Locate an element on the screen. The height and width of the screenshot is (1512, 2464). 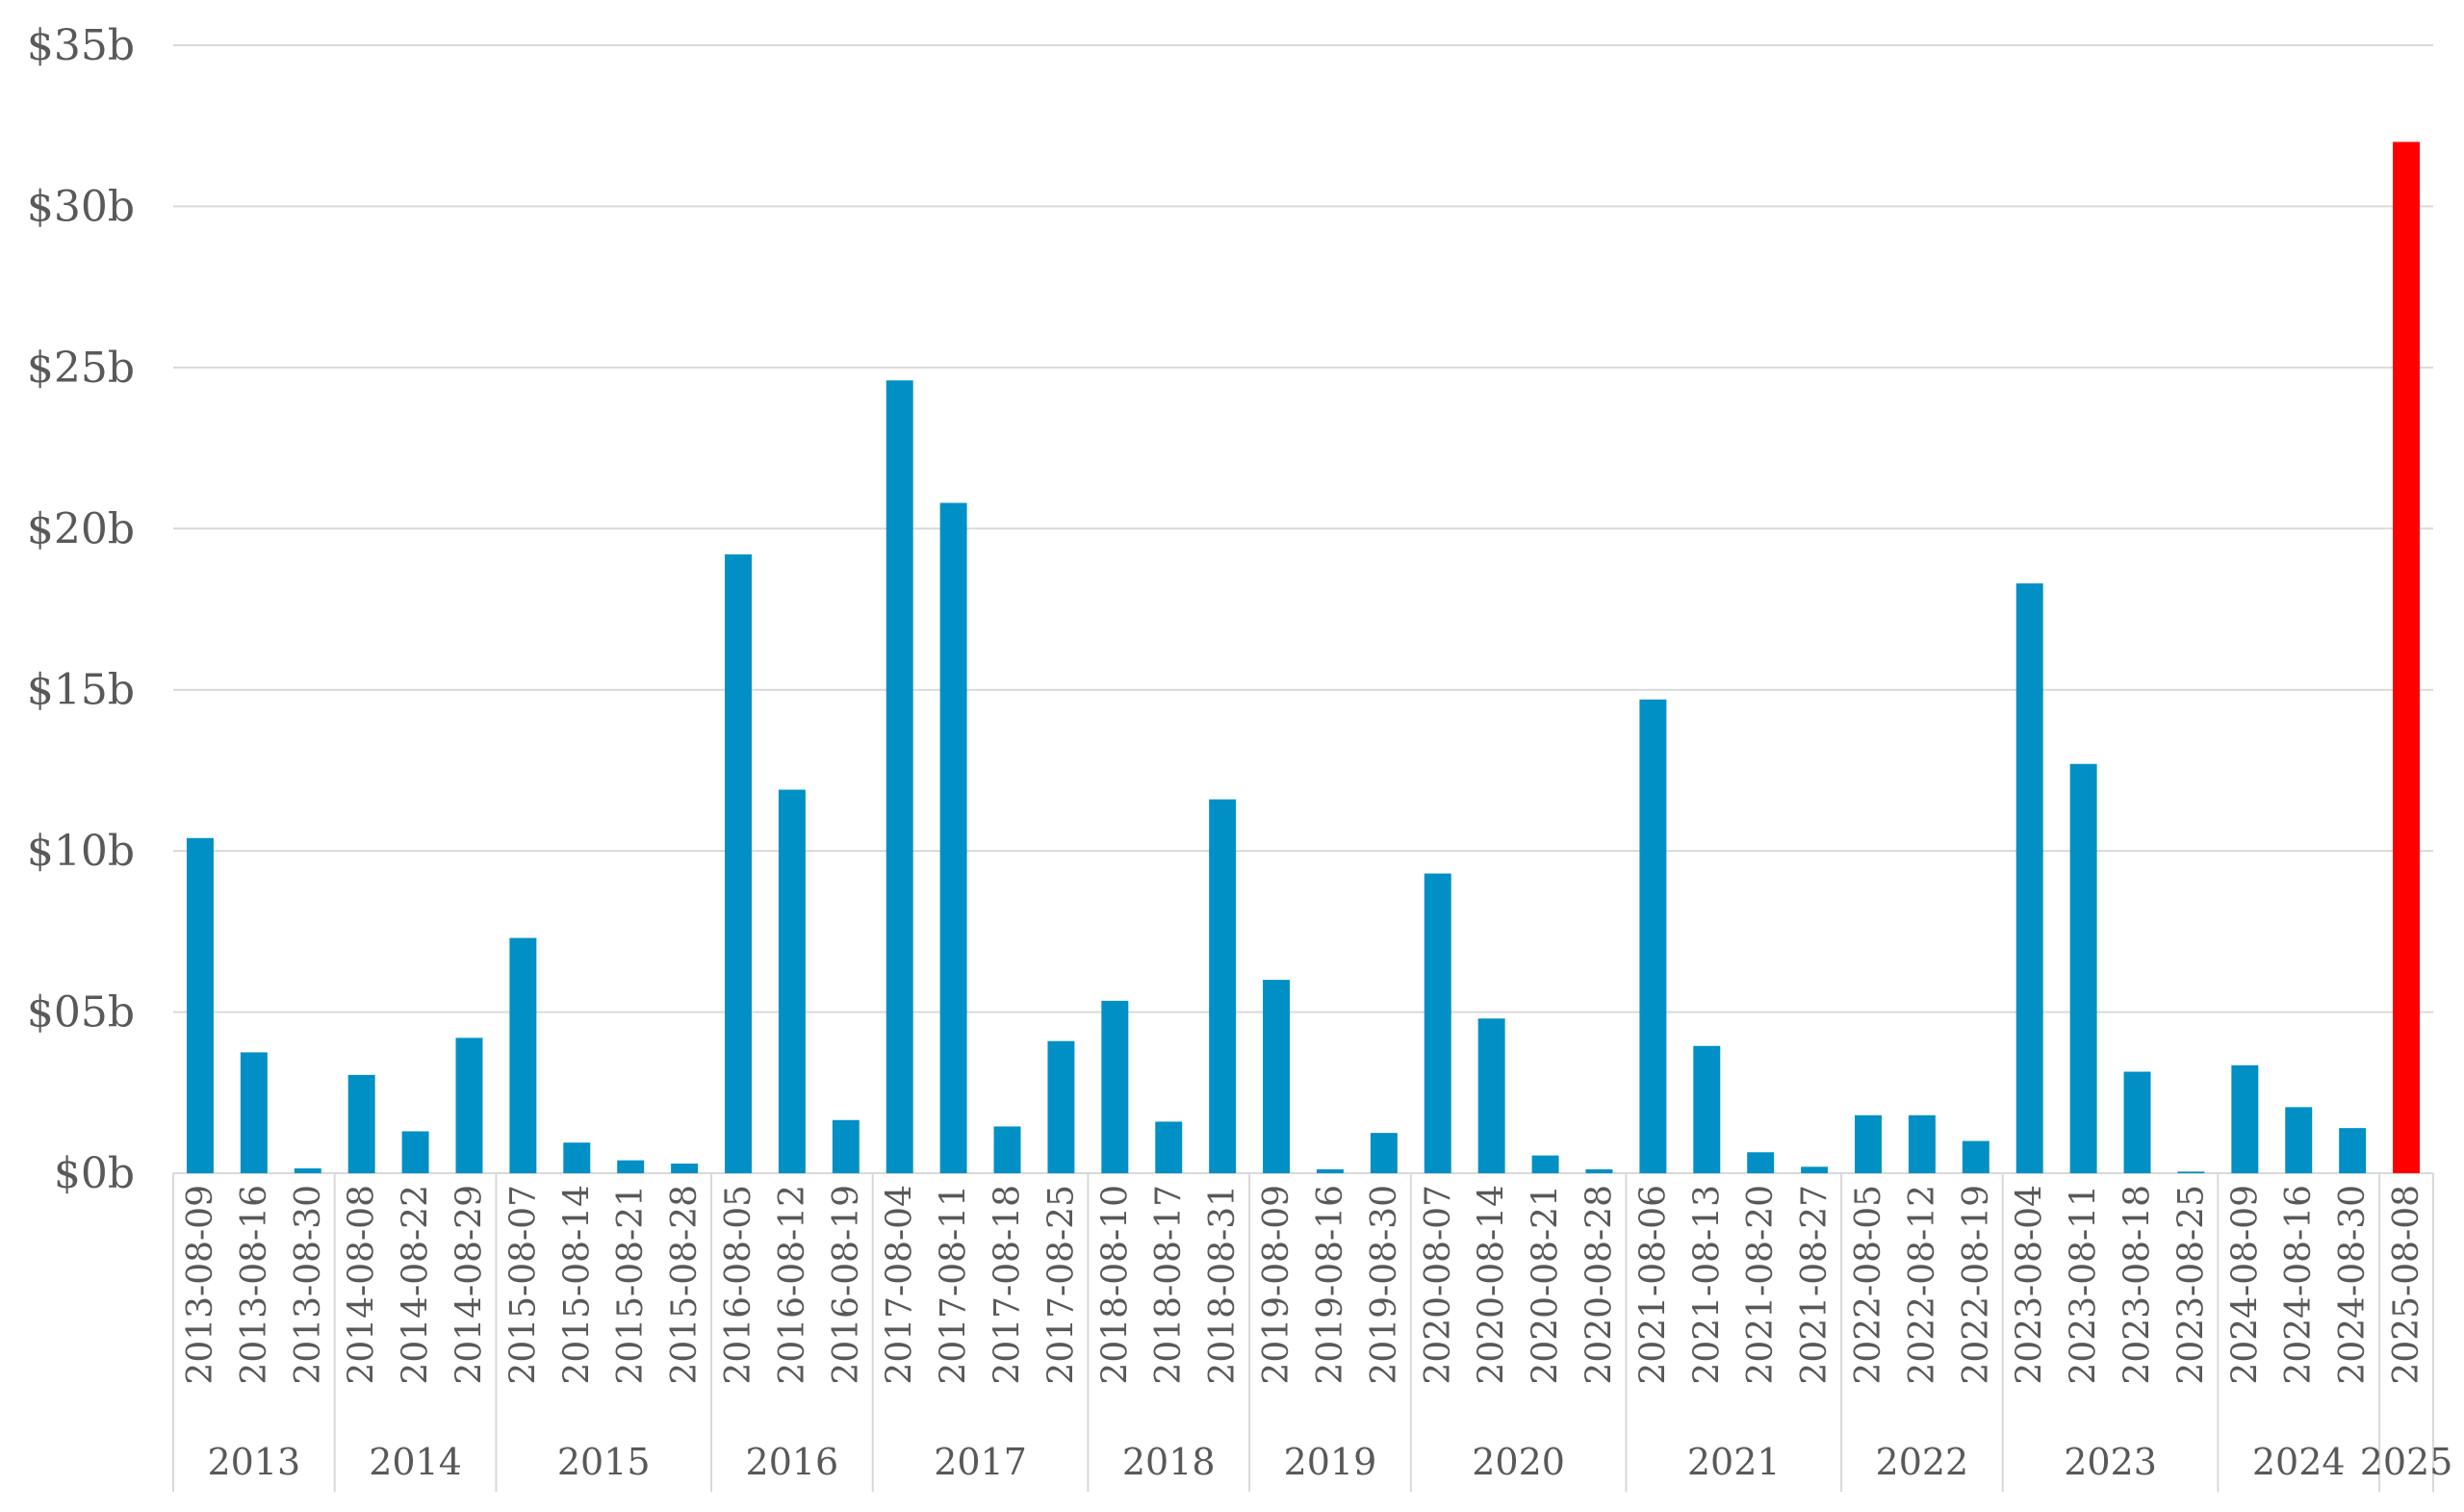
x-tick-label: 2020-08-21 is located at coordinates (1546, 1285).